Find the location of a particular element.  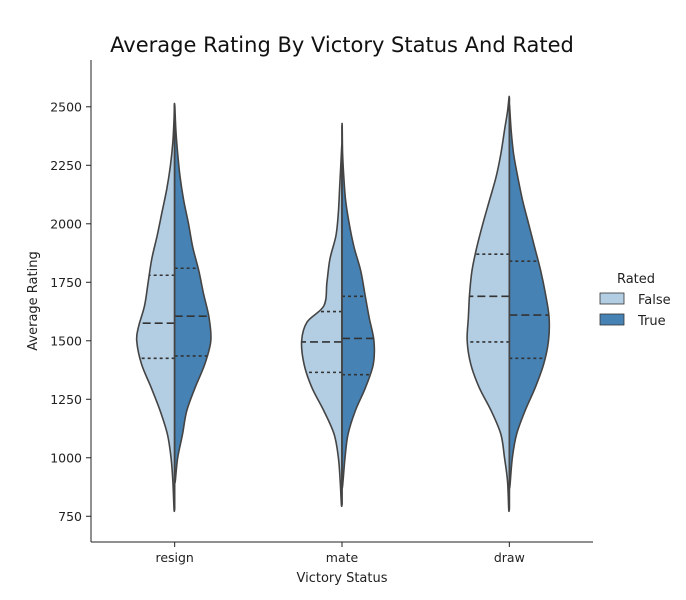

legend-swatch-false is located at coordinates (612, 298).